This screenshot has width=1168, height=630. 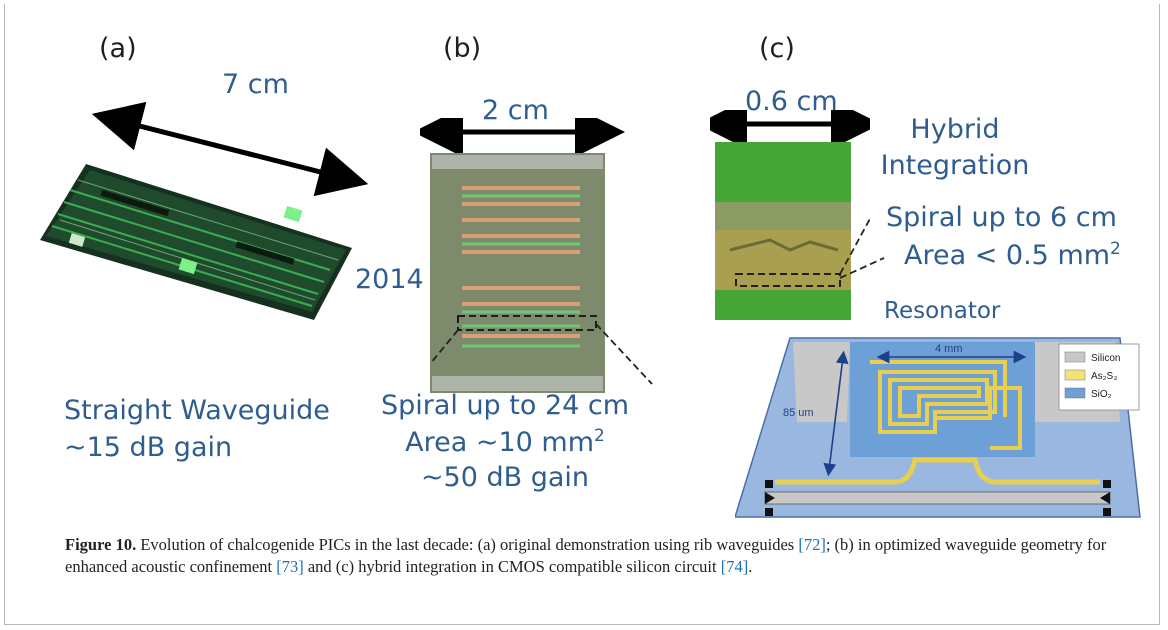 What do you see at coordinates (862, 268) in the screenshot?
I see `panel-c-zoom-line` at bounding box center [862, 268].